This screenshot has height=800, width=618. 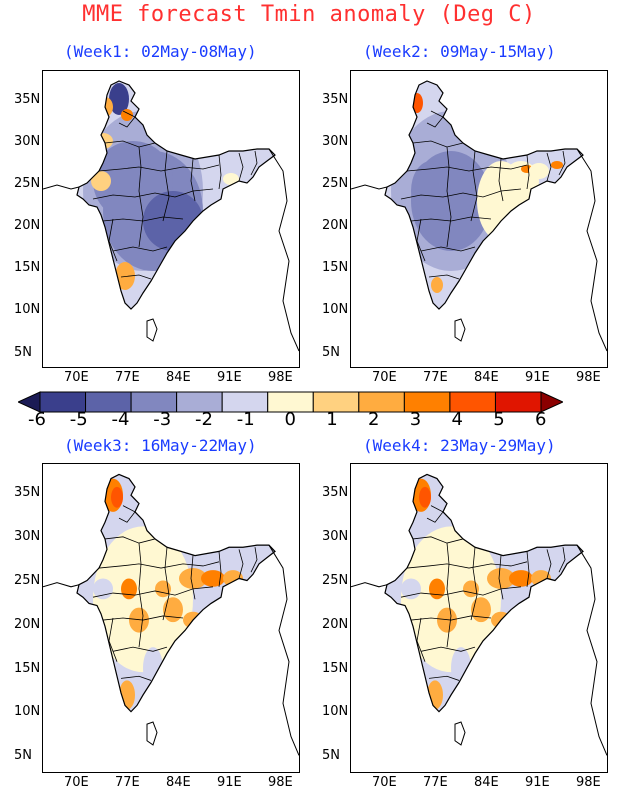 What do you see at coordinates (229, 782) in the screenshot?
I see `lon-91e-label: 91E` at bounding box center [229, 782].